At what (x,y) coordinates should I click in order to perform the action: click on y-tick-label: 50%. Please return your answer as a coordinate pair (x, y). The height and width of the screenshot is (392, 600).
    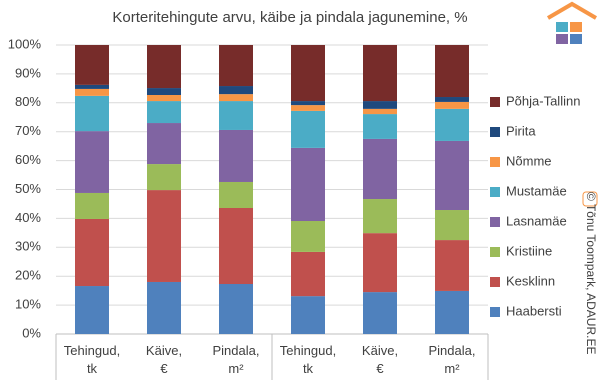
    Looking at the image, I should click on (28, 188).